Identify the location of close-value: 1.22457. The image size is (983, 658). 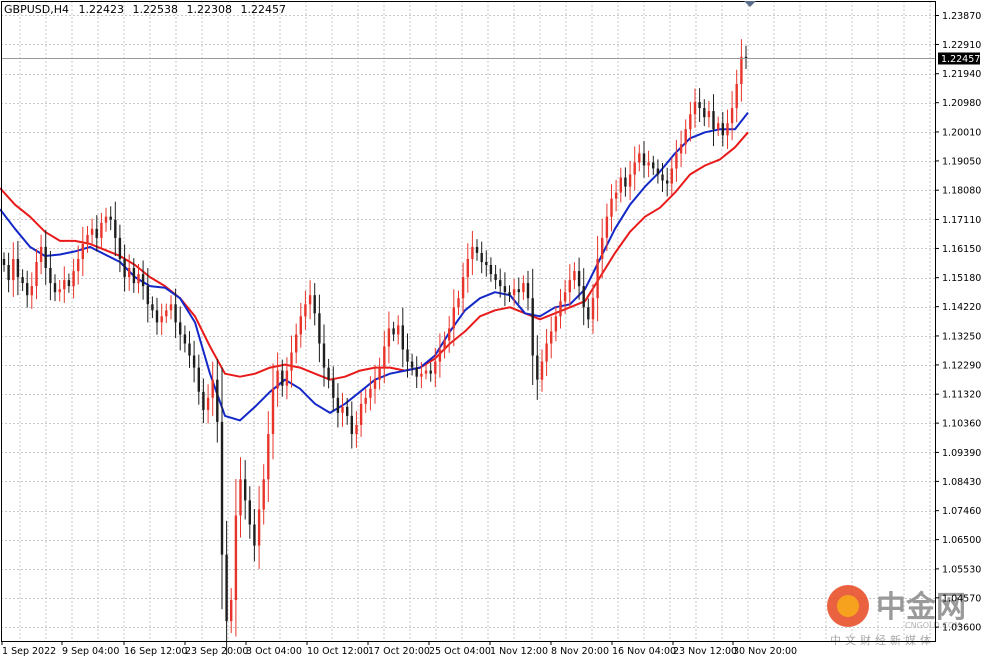
(263, 9).